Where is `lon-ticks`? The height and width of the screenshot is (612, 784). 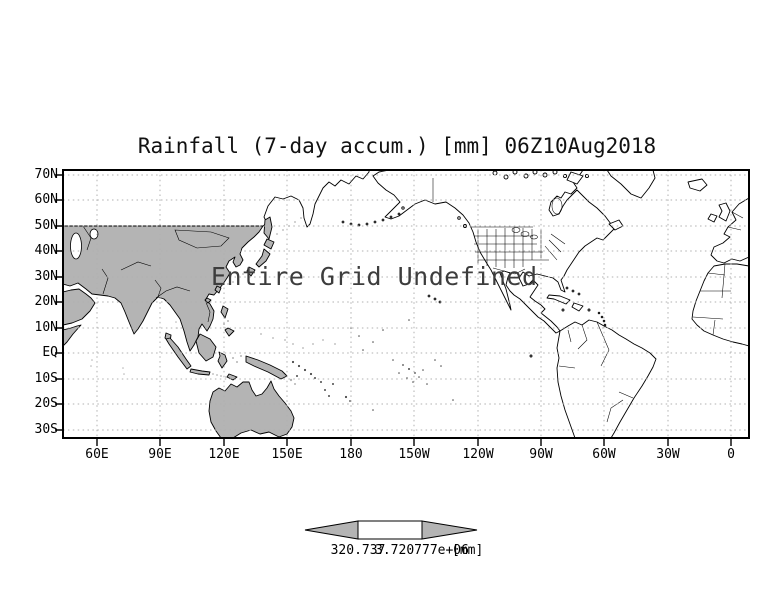 lon-ticks is located at coordinates (414, 442).